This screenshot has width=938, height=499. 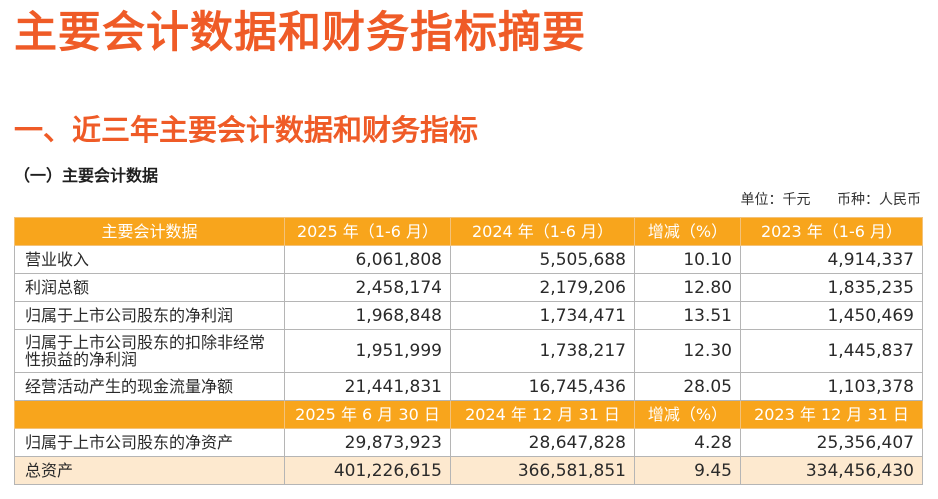 What do you see at coordinates (879, 200) in the screenshot?
I see `currency-label: 币种：人民币` at bounding box center [879, 200].